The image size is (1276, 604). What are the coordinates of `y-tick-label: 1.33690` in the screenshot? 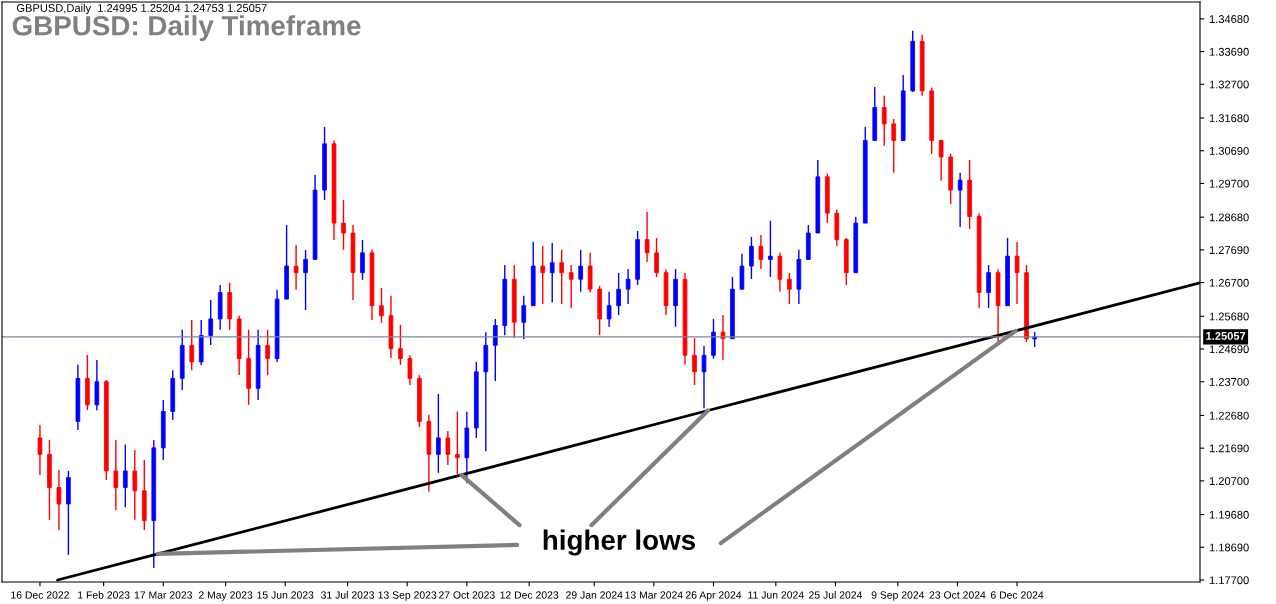 It's located at (1229, 51).